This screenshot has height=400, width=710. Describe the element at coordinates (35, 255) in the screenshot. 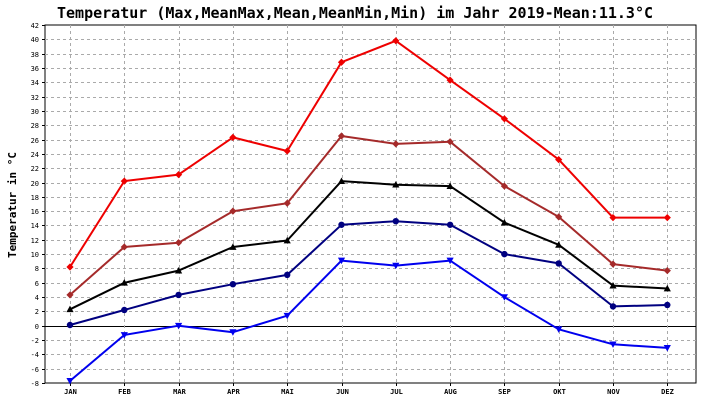

I see `y-tick-label: 10` at that location.